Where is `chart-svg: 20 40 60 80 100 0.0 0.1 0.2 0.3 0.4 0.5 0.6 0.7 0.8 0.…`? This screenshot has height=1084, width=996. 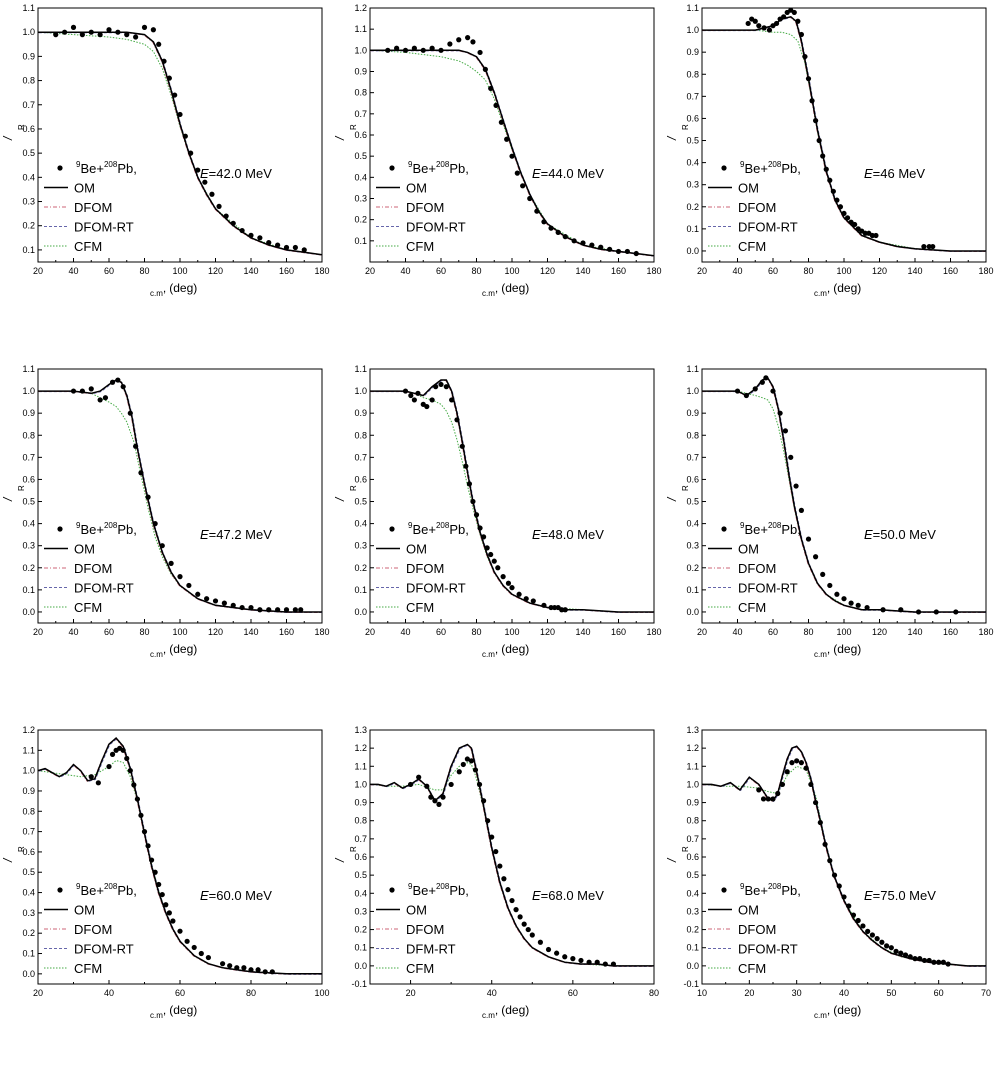
chart-svg: 20 40 60 80 100 0.0 0.1 0.2 0.3 0.4 0.5 0.6 0.7 0.8 0.… is located at coordinates (165, 872).